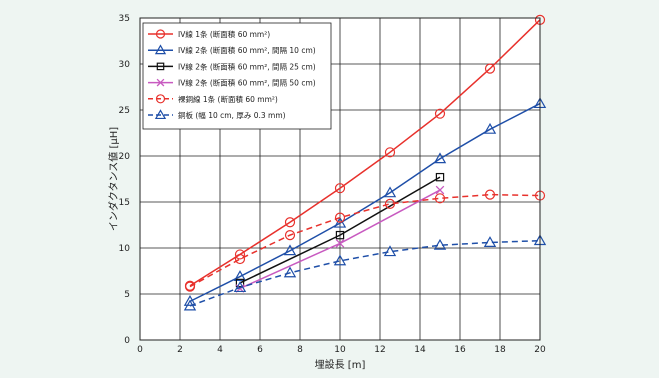 The width and height of the screenshot is (659, 378). What do you see at coordinates (127, 295) in the screenshot?
I see `y-tick-label: 5` at bounding box center [127, 295].